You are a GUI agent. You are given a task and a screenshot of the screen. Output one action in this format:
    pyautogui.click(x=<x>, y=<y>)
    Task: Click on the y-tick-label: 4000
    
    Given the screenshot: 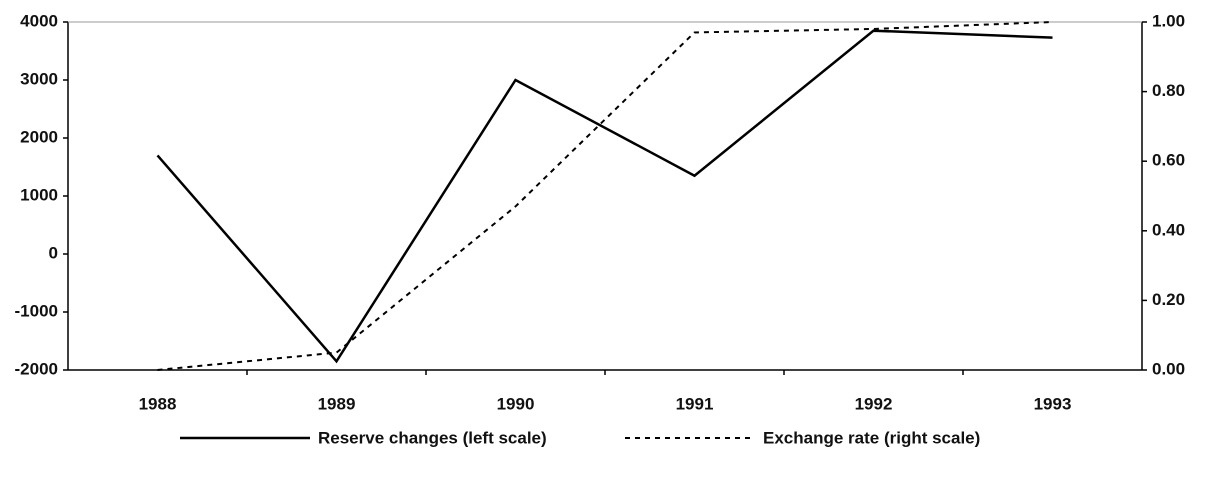 What is the action you would take?
    pyautogui.click(x=39, y=20)
    